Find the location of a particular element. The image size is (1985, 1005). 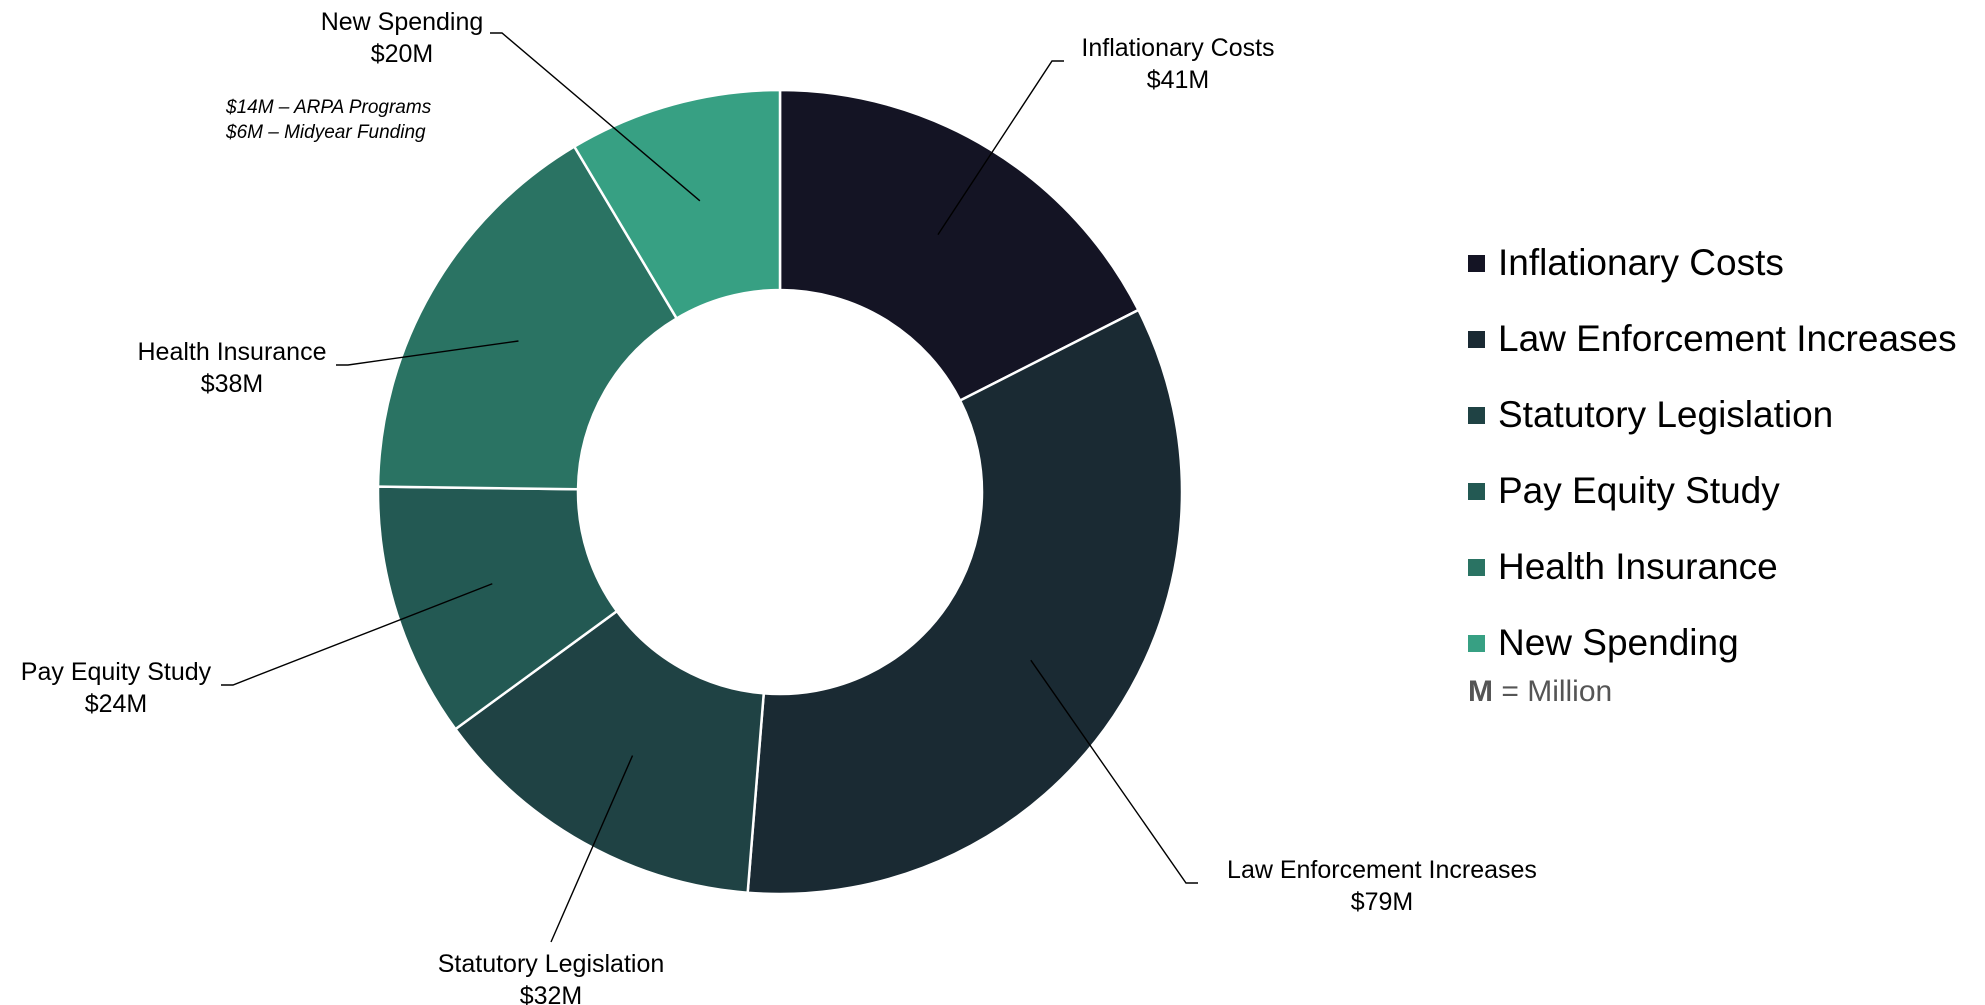

legend-item: Health Insurance is located at coordinates (1712, 567).